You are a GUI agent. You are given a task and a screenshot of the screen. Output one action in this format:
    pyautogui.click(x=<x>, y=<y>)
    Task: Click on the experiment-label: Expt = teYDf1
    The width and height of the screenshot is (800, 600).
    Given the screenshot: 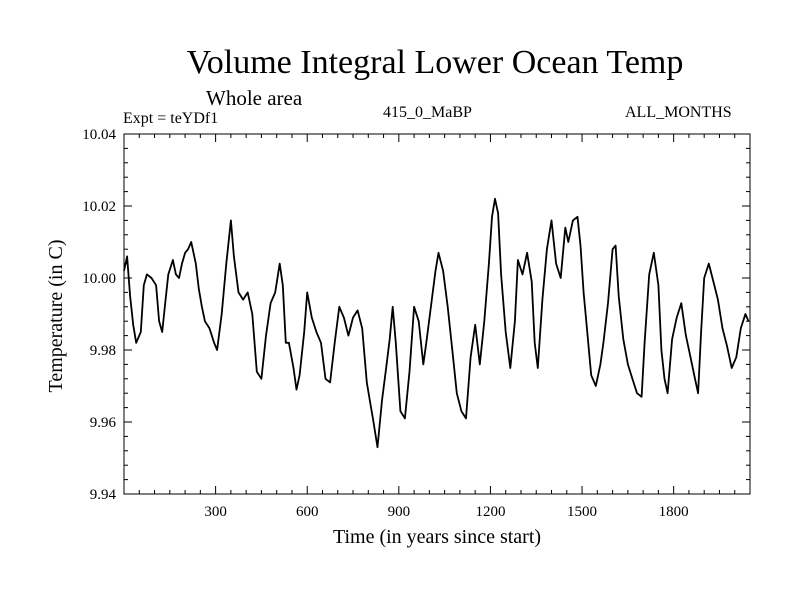 What is the action you would take?
    pyautogui.click(x=171, y=118)
    